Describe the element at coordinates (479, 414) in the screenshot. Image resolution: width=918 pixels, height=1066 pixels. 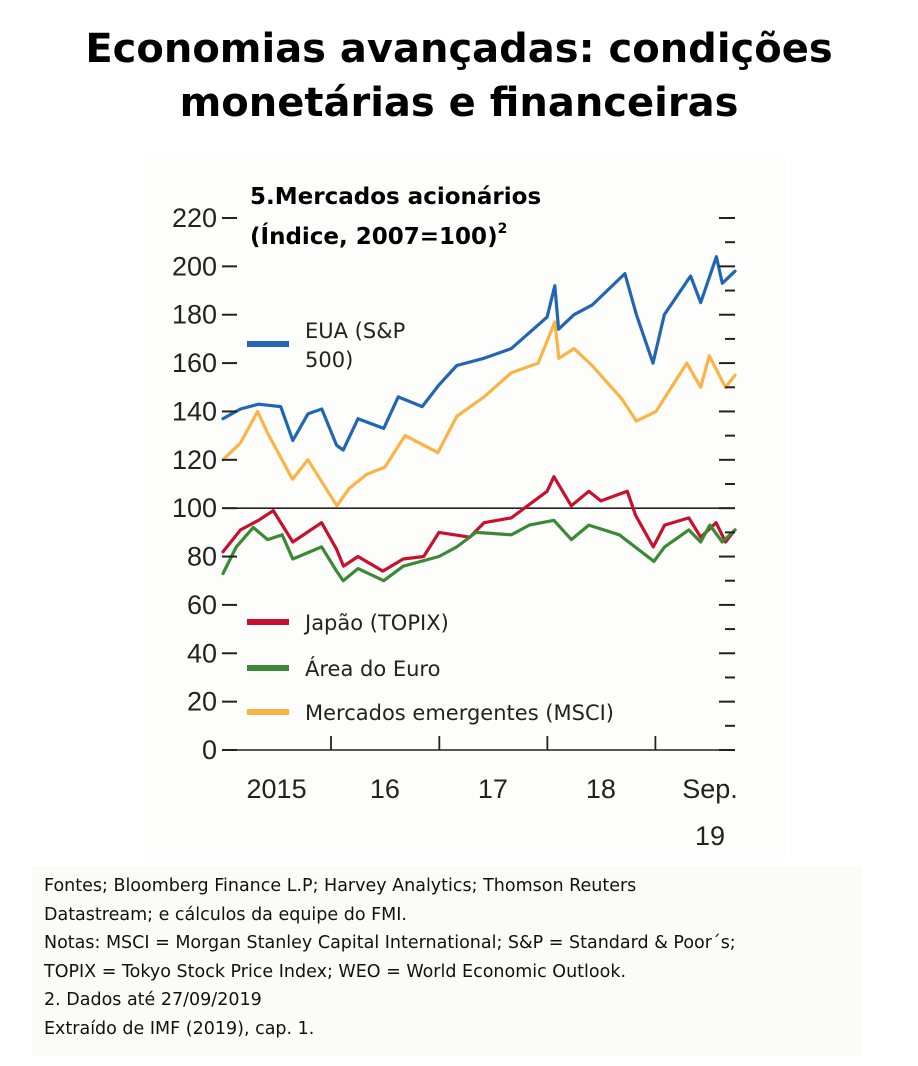
I see `series-line-emerging` at that location.